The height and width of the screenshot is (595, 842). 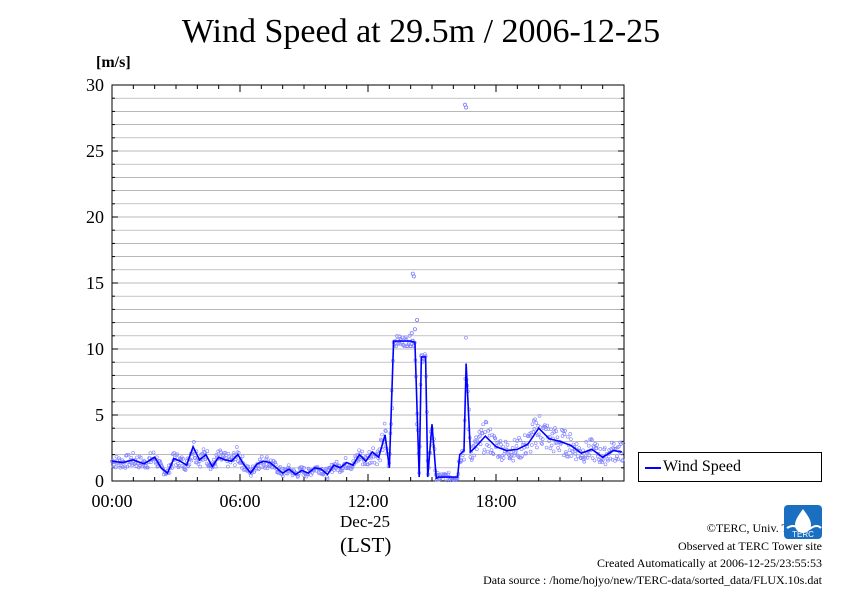 I want to click on legend: Wind Speed, so click(x=730, y=467).